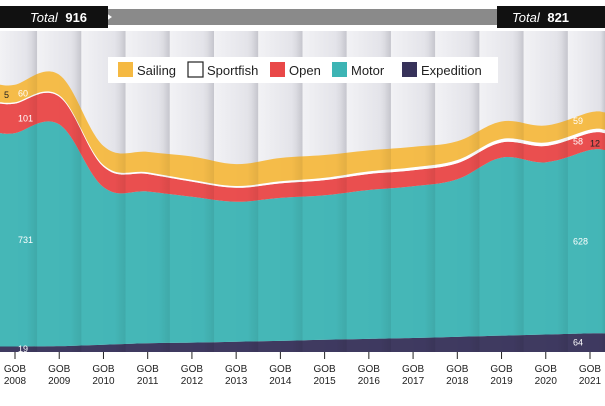 The width and height of the screenshot is (605, 406). I want to click on year-shade-2021, so click(603, 191).